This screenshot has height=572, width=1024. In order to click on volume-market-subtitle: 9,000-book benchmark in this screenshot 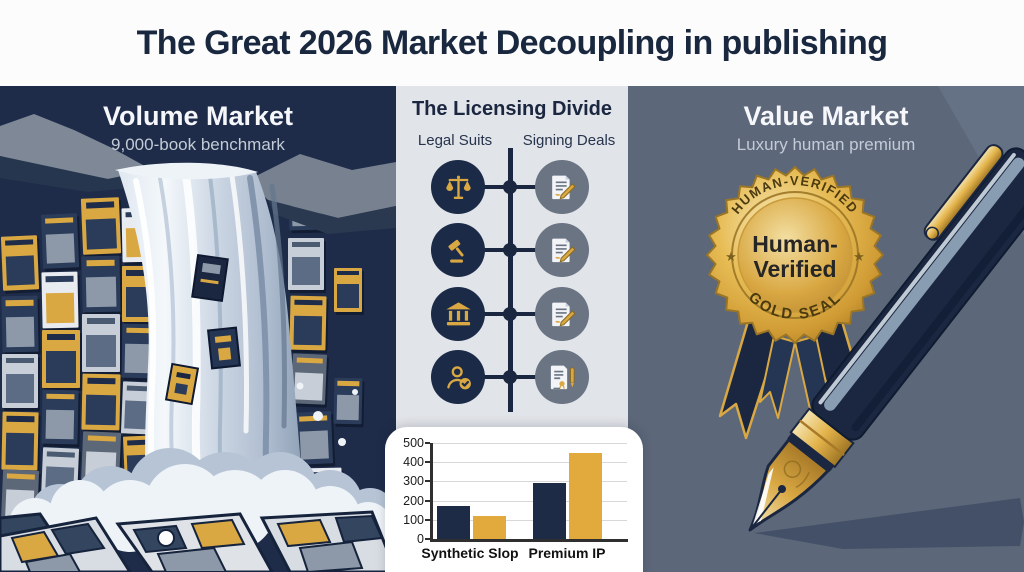, I will do `click(198, 144)`.